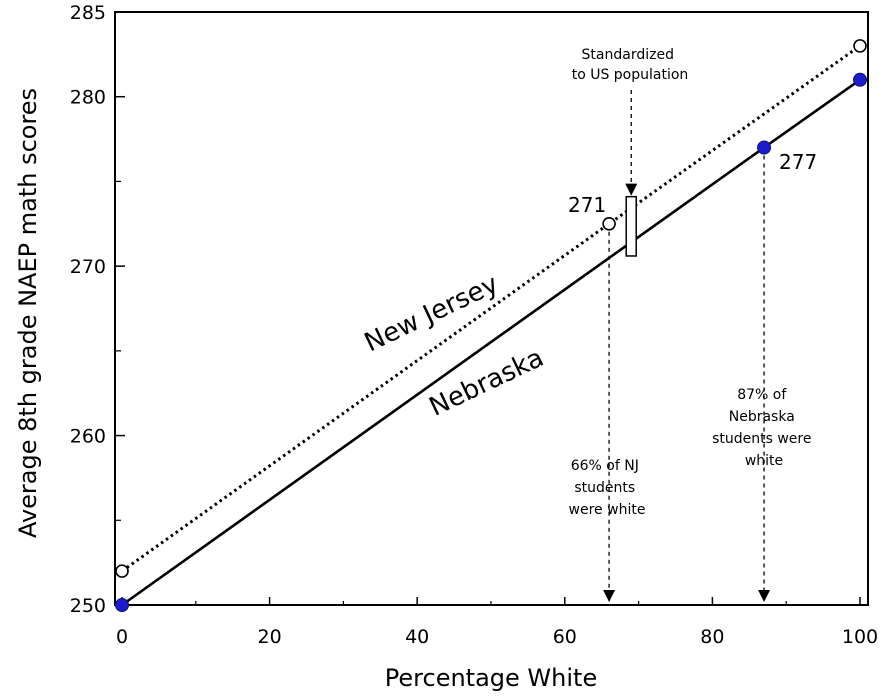  Describe the element at coordinates (497, 622) in the screenshot. I see `x-axis: 0 20 40 60 80 100` at that location.